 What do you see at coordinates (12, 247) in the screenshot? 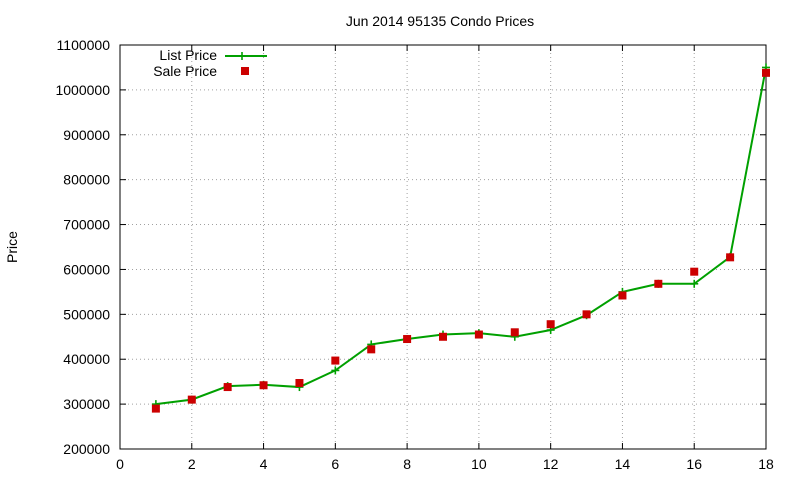
I see `y-axis-label: Price` at bounding box center [12, 247].